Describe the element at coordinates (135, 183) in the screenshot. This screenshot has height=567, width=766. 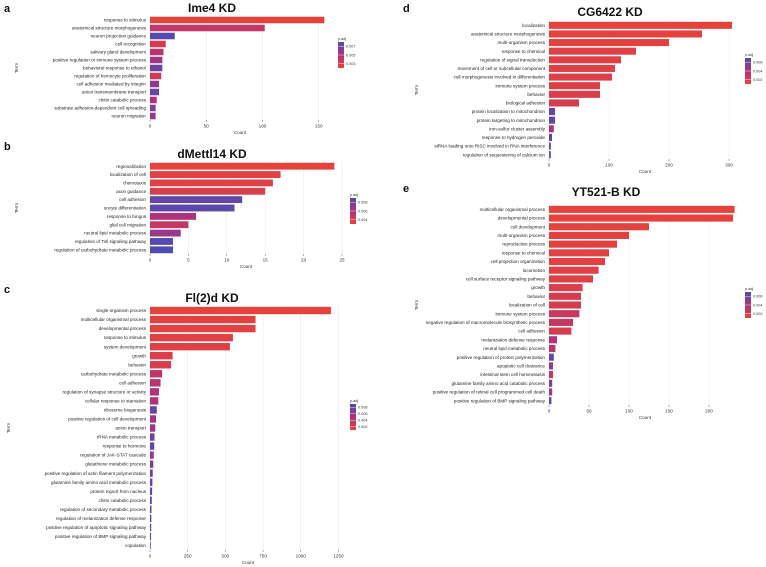
I see `term-label: chemotaxis` at that location.